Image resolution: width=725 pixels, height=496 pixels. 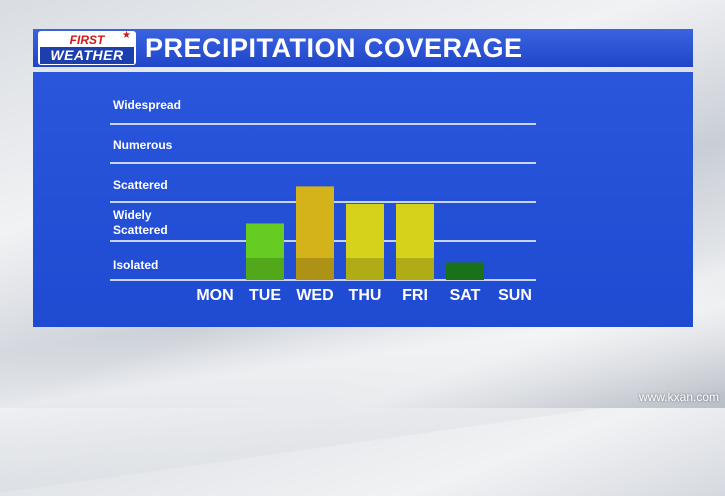 What do you see at coordinates (147, 105) in the screenshot?
I see `level-label: Widespread` at bounding box center [147, 105].